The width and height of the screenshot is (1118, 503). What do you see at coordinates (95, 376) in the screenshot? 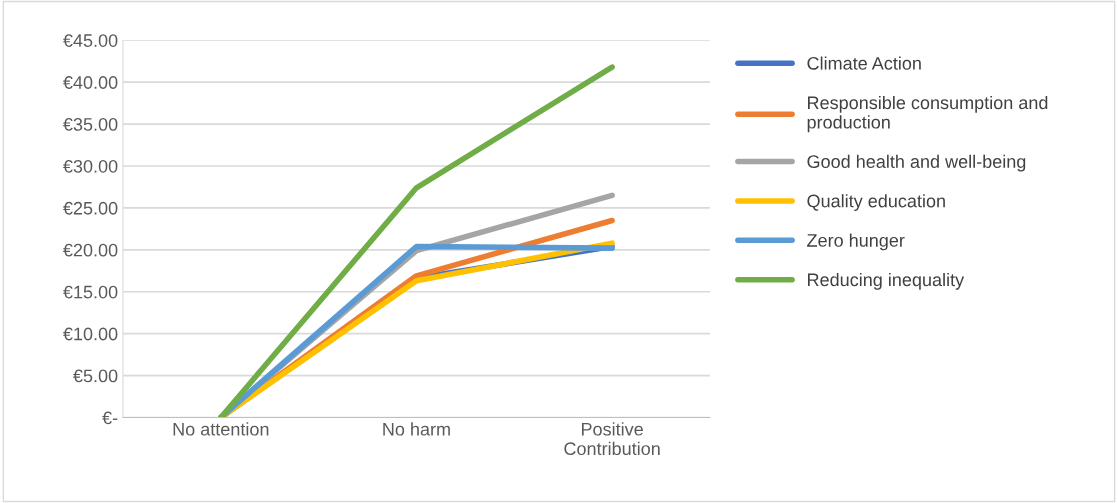
I see `y-tick-label: €5.00` at bounding box center [95, 376].